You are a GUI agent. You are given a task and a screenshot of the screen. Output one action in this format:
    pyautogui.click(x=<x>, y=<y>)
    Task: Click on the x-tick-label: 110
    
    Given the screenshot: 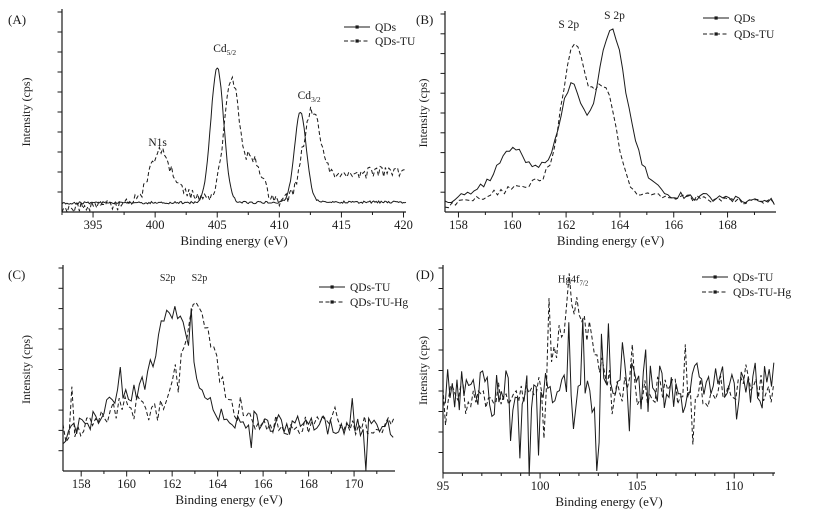 What is the action you would take?
    pyautogui.click(x=734, y=486)
    